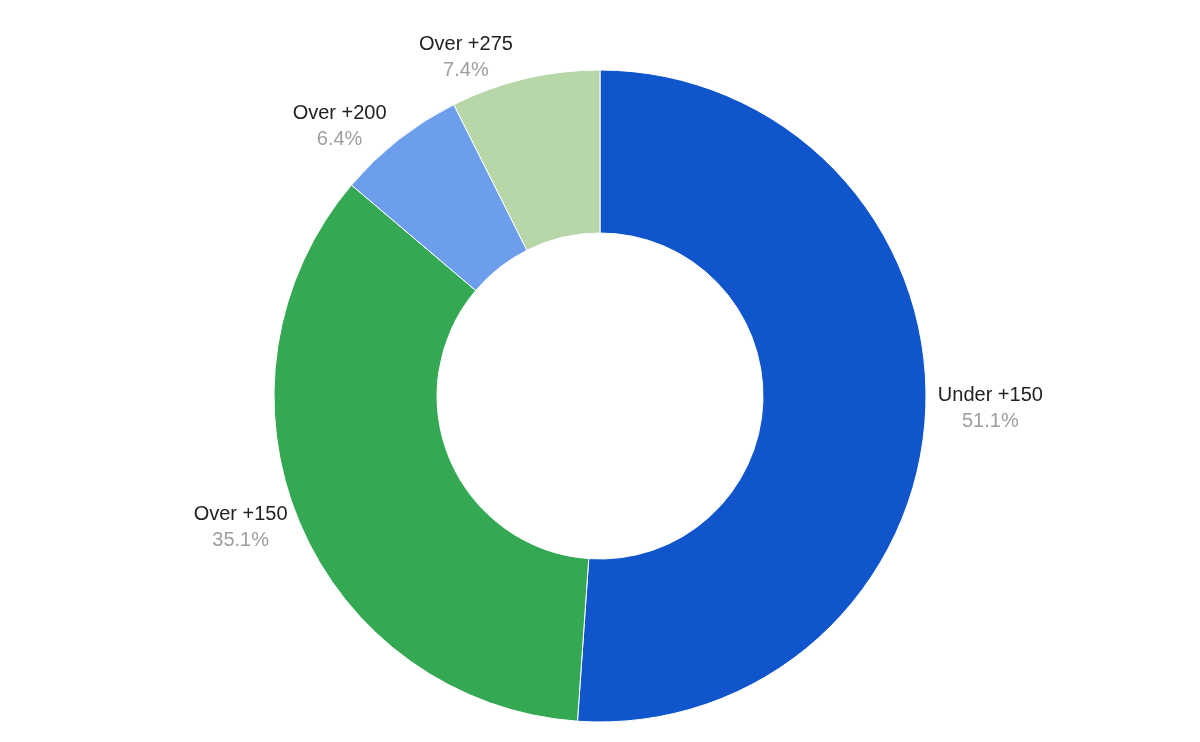 This screenshot has height=742, width=1200. Describe the element at coordinates (339, 137) in the screenshot. I see `data-label: 6.4%` at that location.